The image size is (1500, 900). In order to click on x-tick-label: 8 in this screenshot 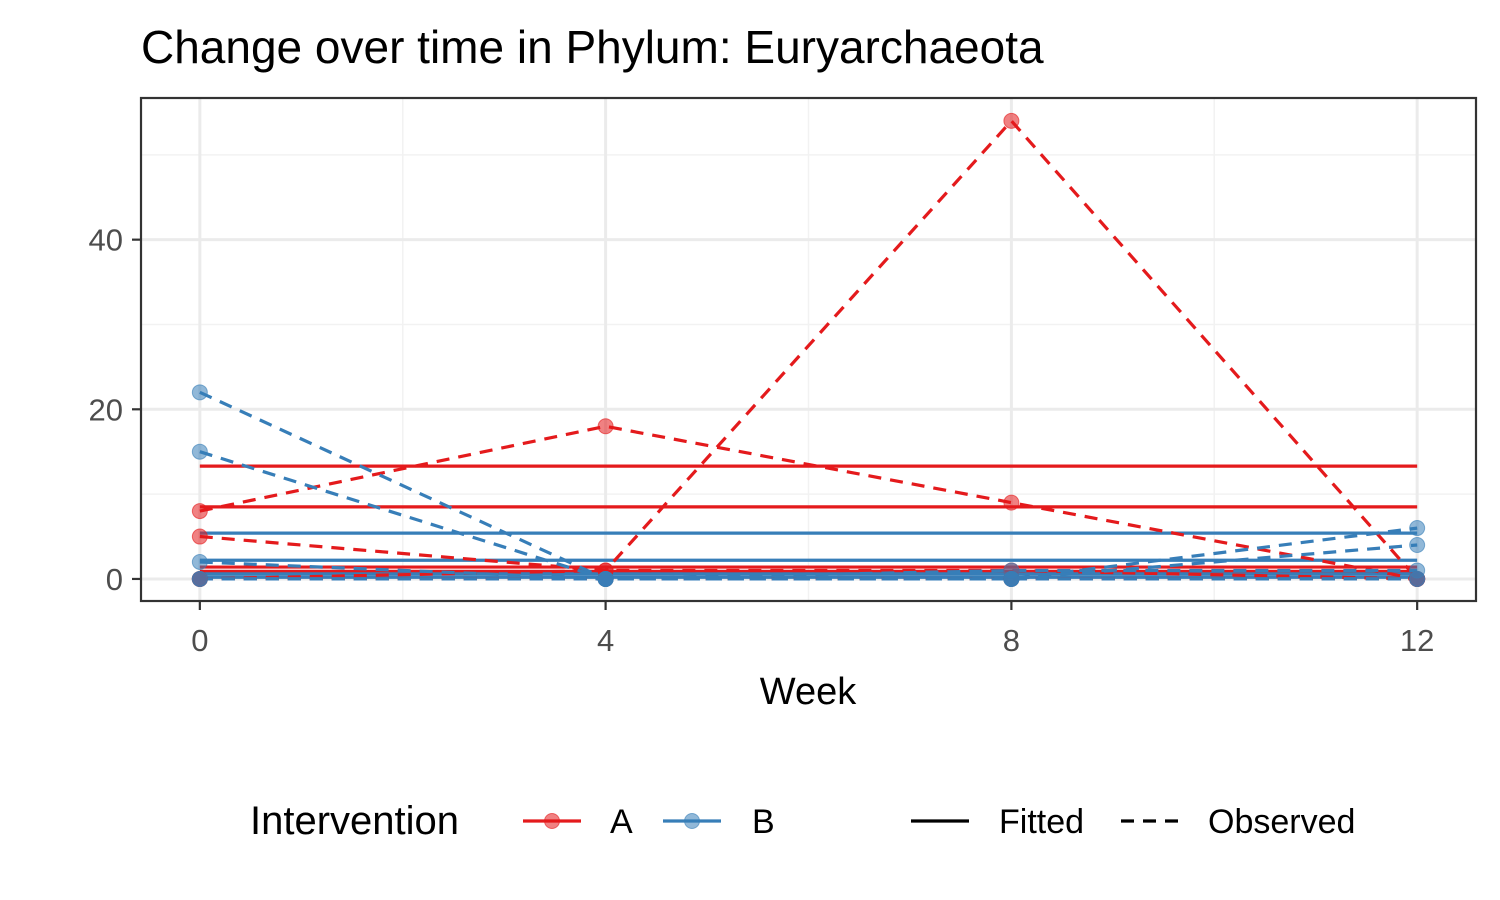, I will do `click(1011, 640)`.